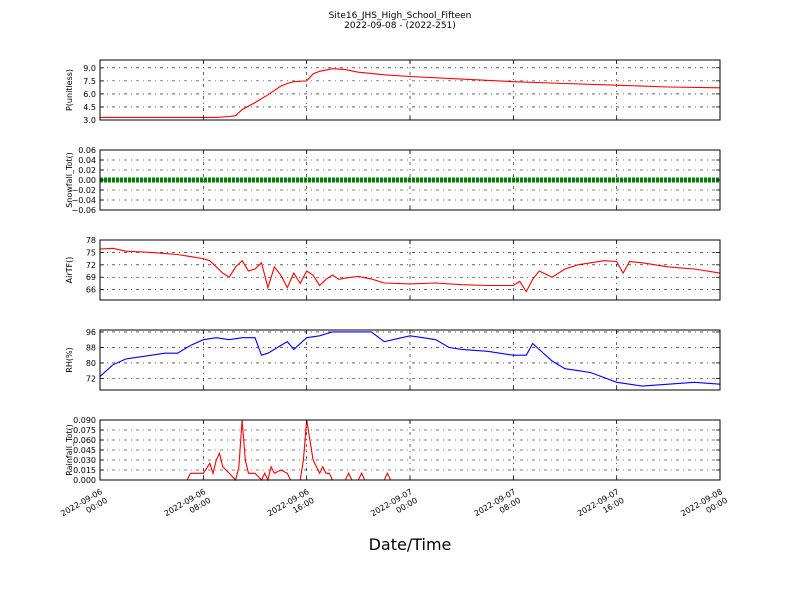  What do you see at coordinates (84, 420) in the screenshot?
I see `y-tick-label: 0.090` at bounding box center [84, 420].